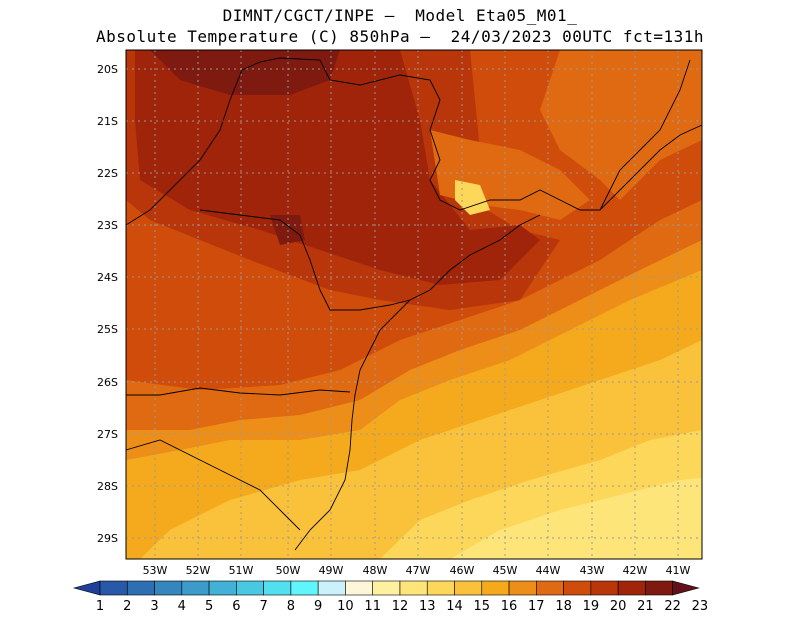  What do you see at coordinates (427, 606) in the screenshot?
I see `colorbar-label: 13` at bounding box center [427, 606].